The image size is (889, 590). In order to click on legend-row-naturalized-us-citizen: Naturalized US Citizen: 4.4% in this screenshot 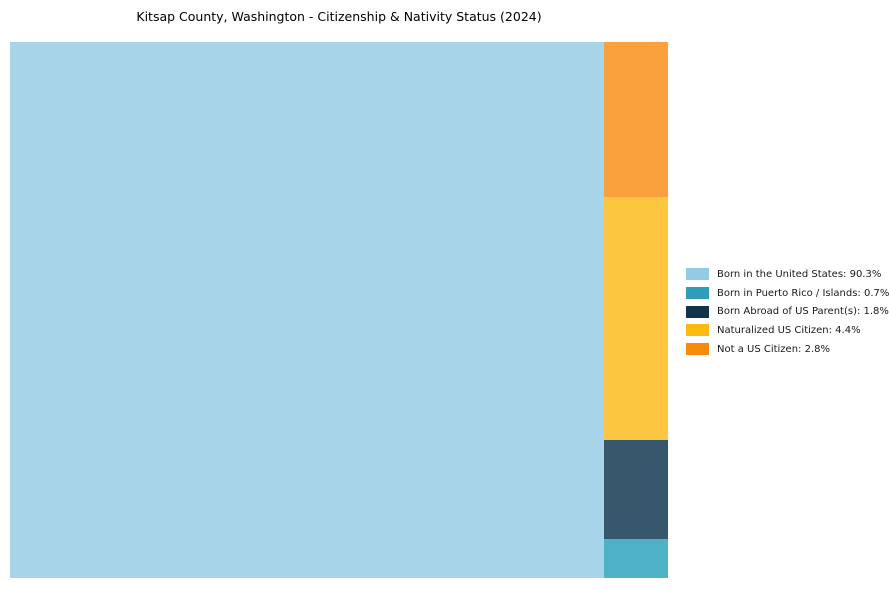, I will do `click(787, 330)`.